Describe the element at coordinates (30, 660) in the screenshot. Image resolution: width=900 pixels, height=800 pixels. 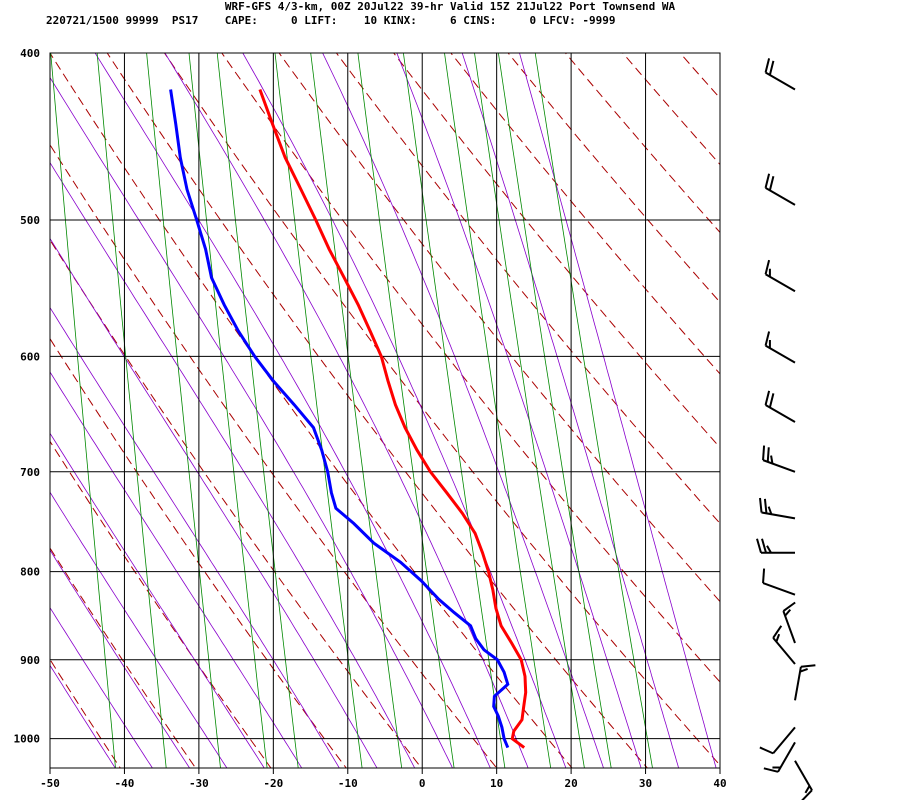
I see `pressure-tick-label: 900` at that location.